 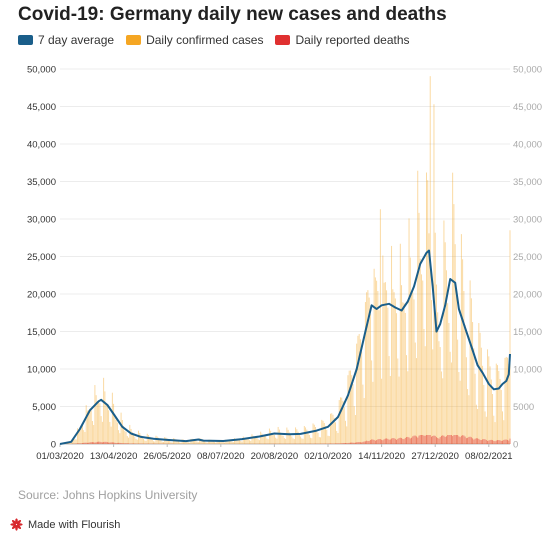 What do you see at coordinates (65, 524) in the screenshot?
I see `flourish-footer: Made with Flourish` at bounding box center [65, 524].